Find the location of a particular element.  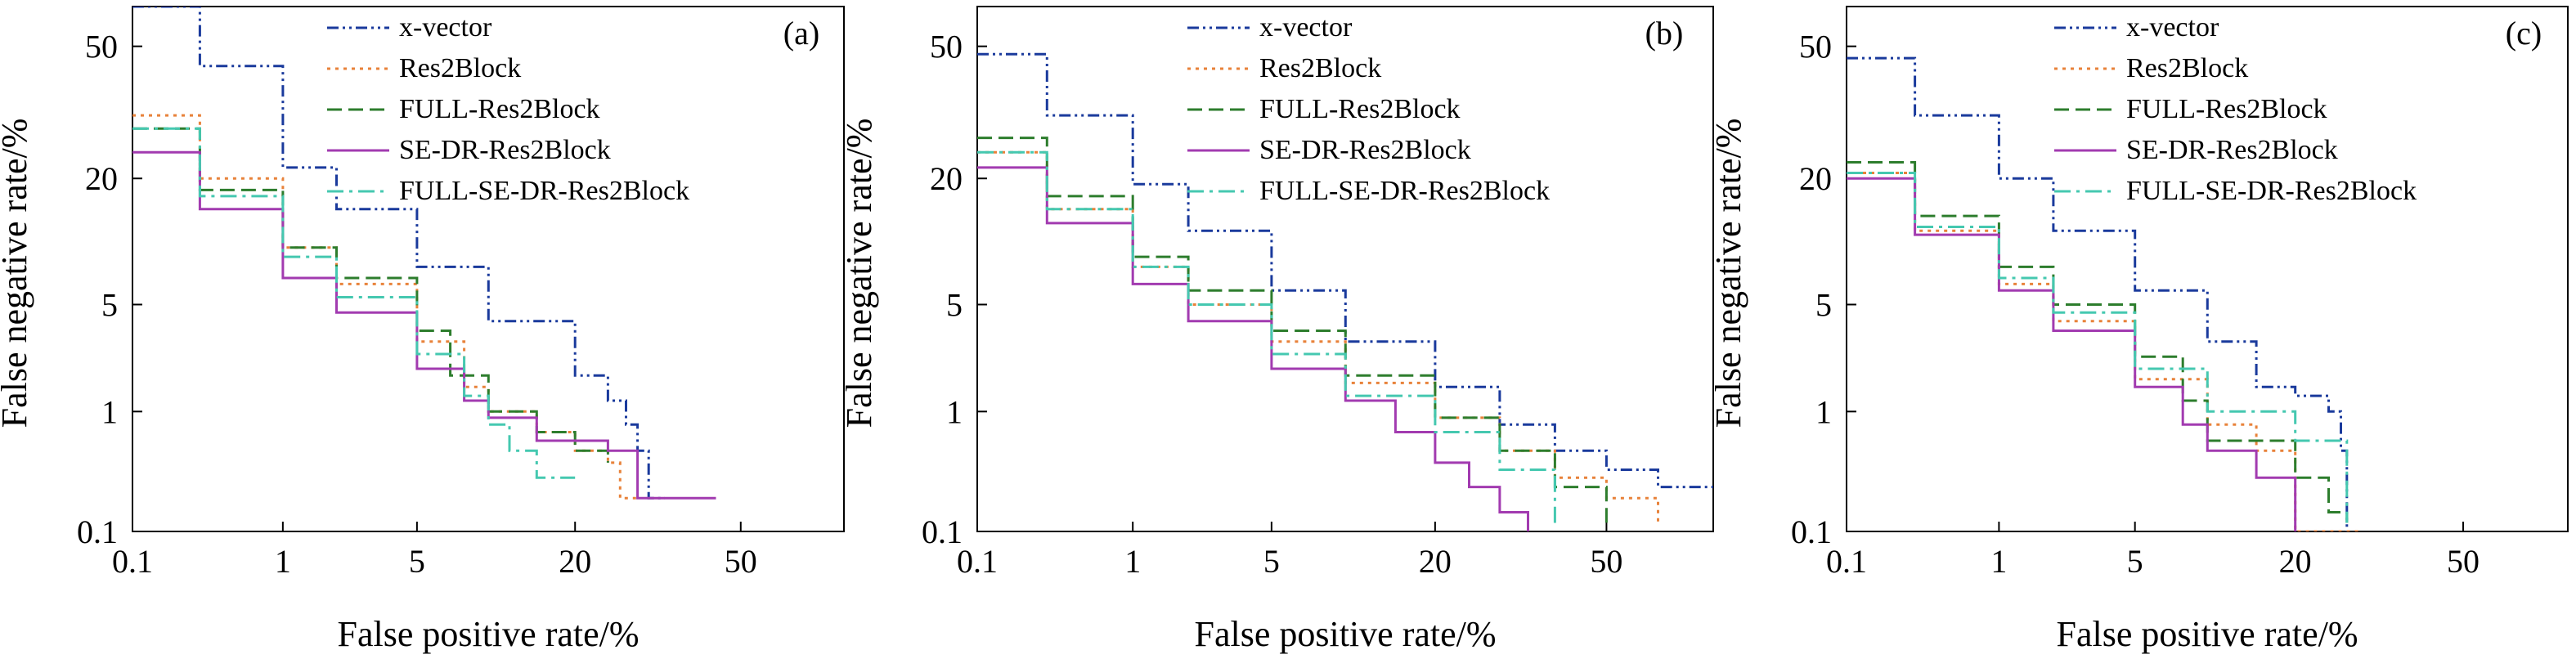

panel-label: (b) is located at coordinates (1665, 33).